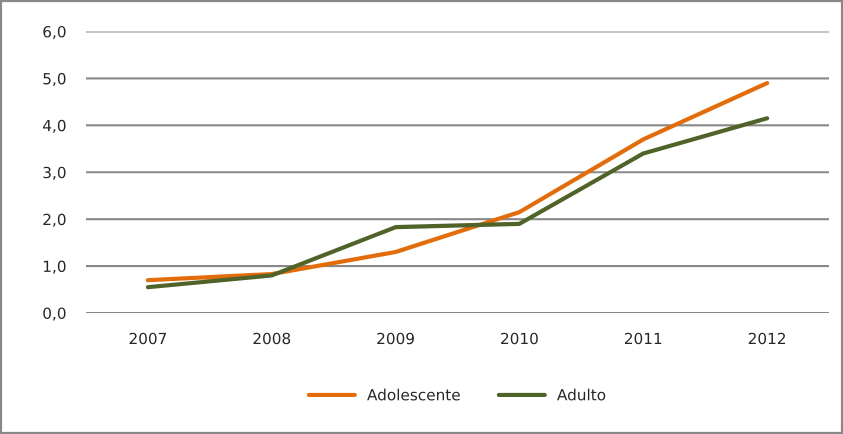 This screenshot has width=843, height=434. Describe the element at coordinates (54, 33) in the screenshot. I see `y-tick-label: 6,0` at that location.